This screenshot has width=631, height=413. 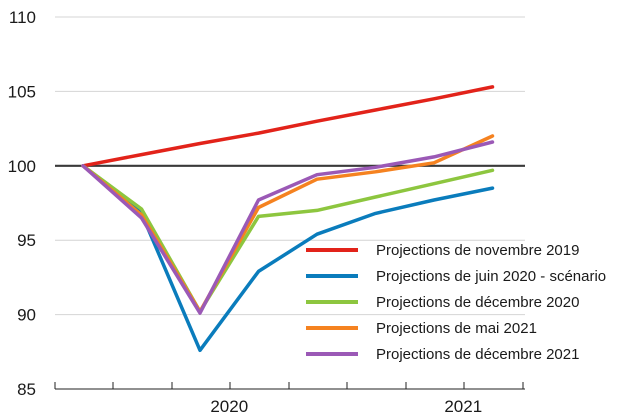 What do you see at coordinates (229, 405) in the screenshot?
I see `x-tick-label: 2020` at bounding box center [229, 405].